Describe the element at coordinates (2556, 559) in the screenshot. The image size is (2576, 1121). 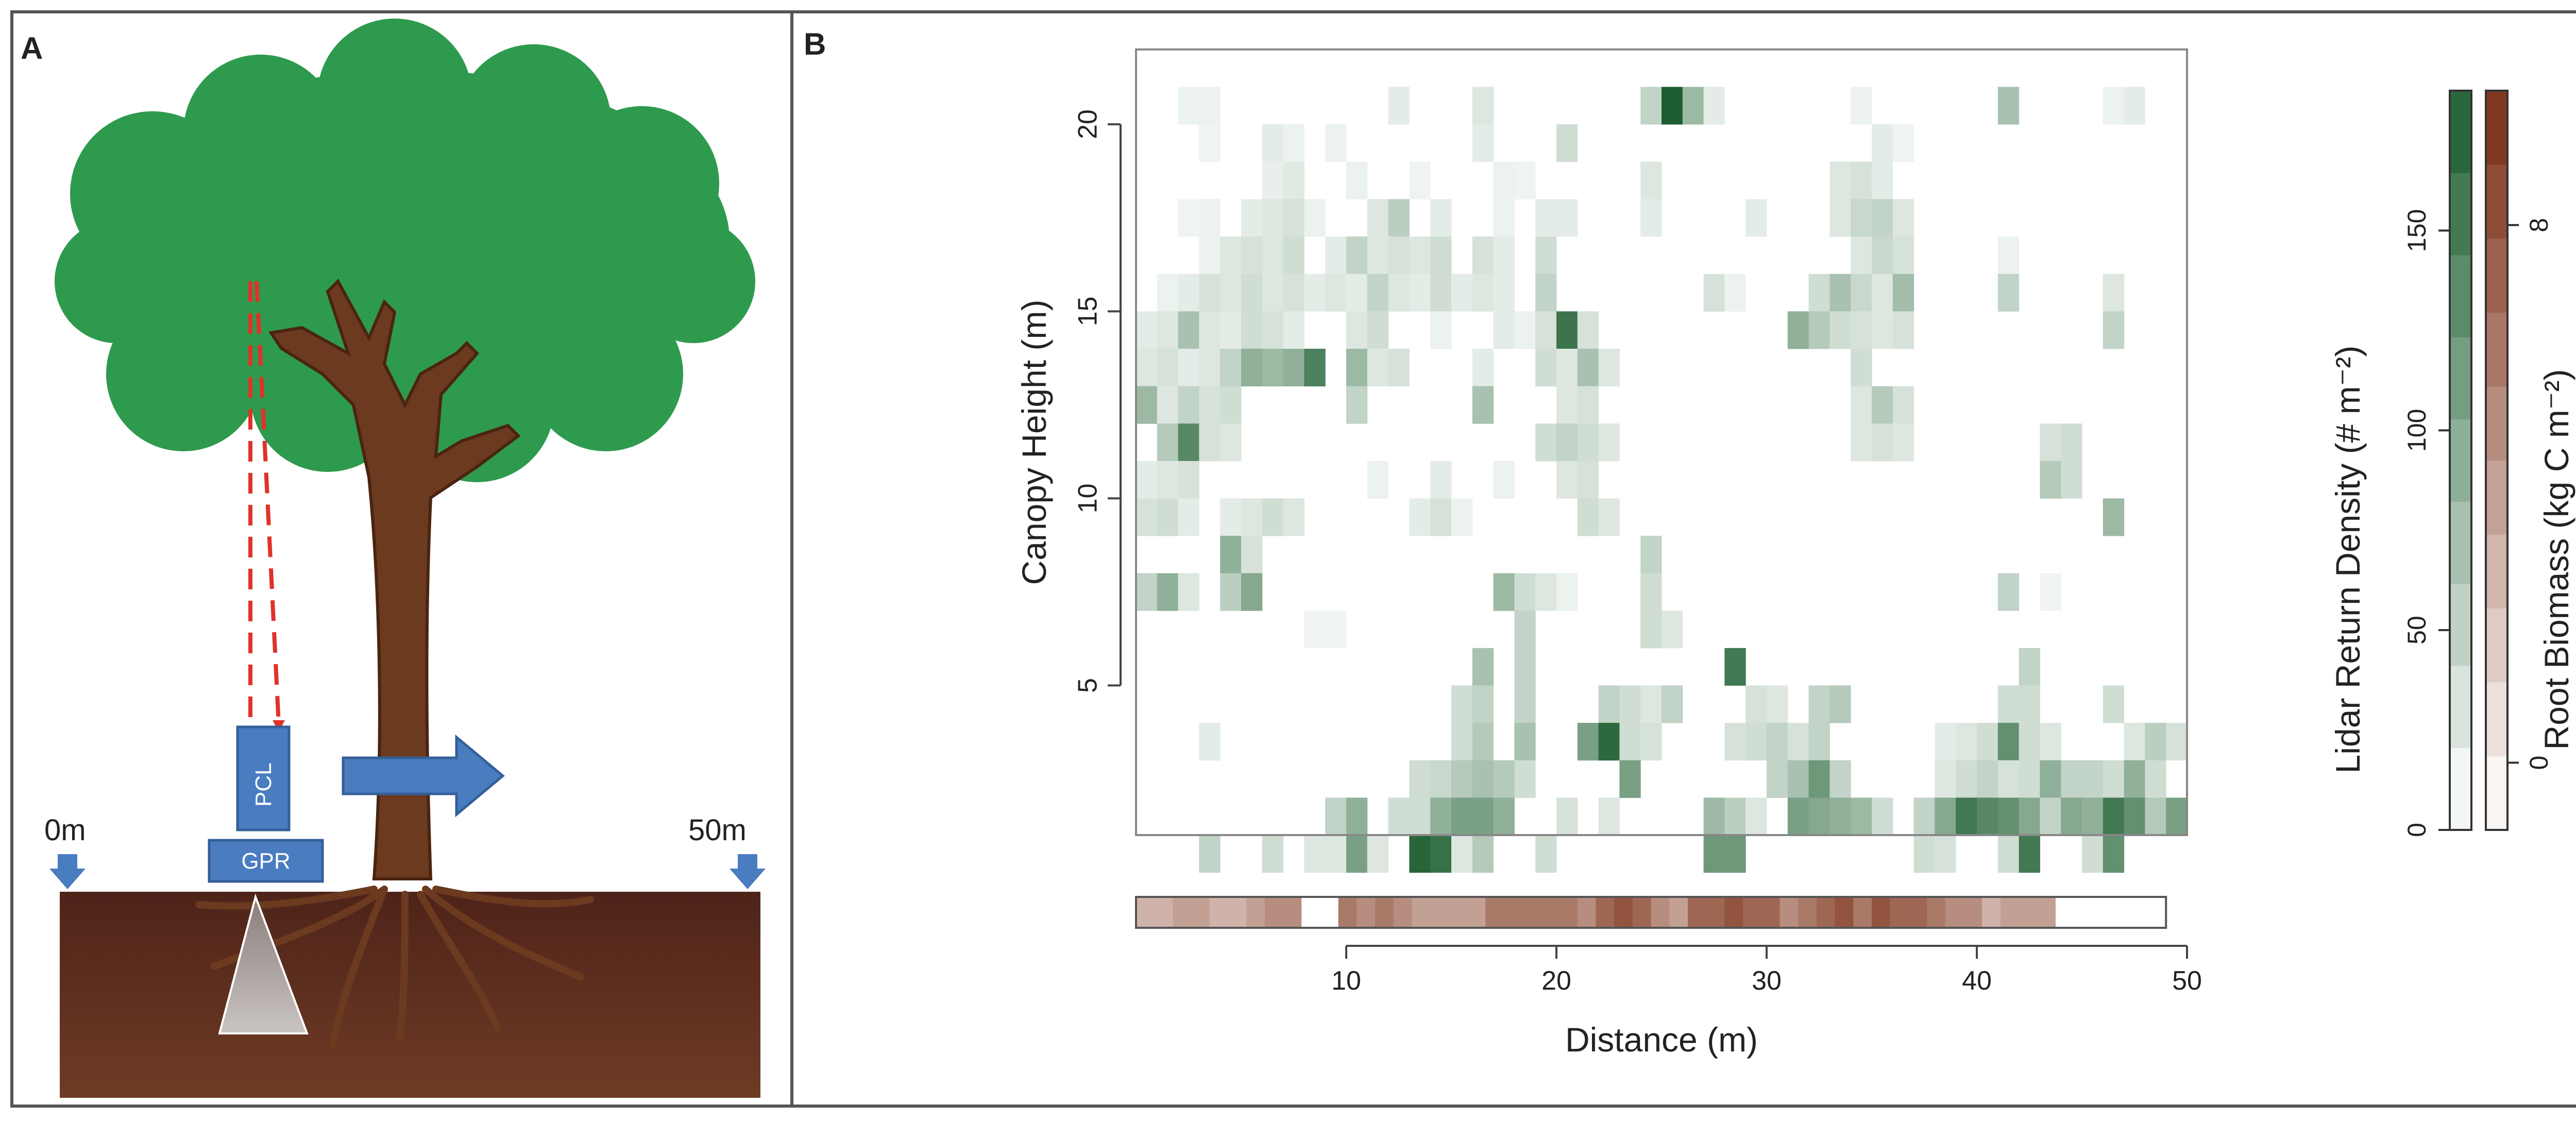
I see `root-colorbar-title: Root Biomass (kg C m⁻²)` at that location.